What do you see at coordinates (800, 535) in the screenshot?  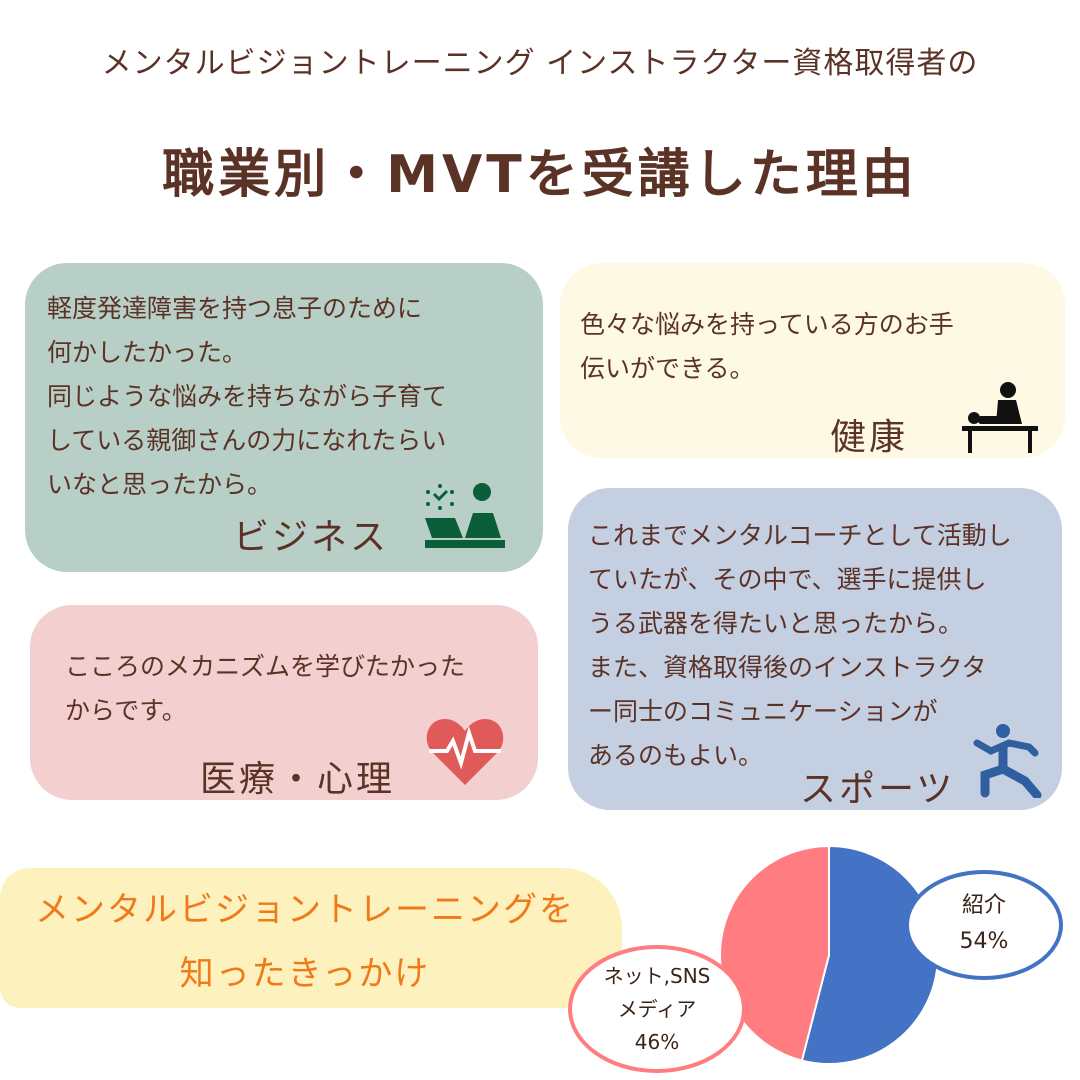 I see `text-line: これまでメンタルコーチとして活動し` at bounding box center [800, 535].